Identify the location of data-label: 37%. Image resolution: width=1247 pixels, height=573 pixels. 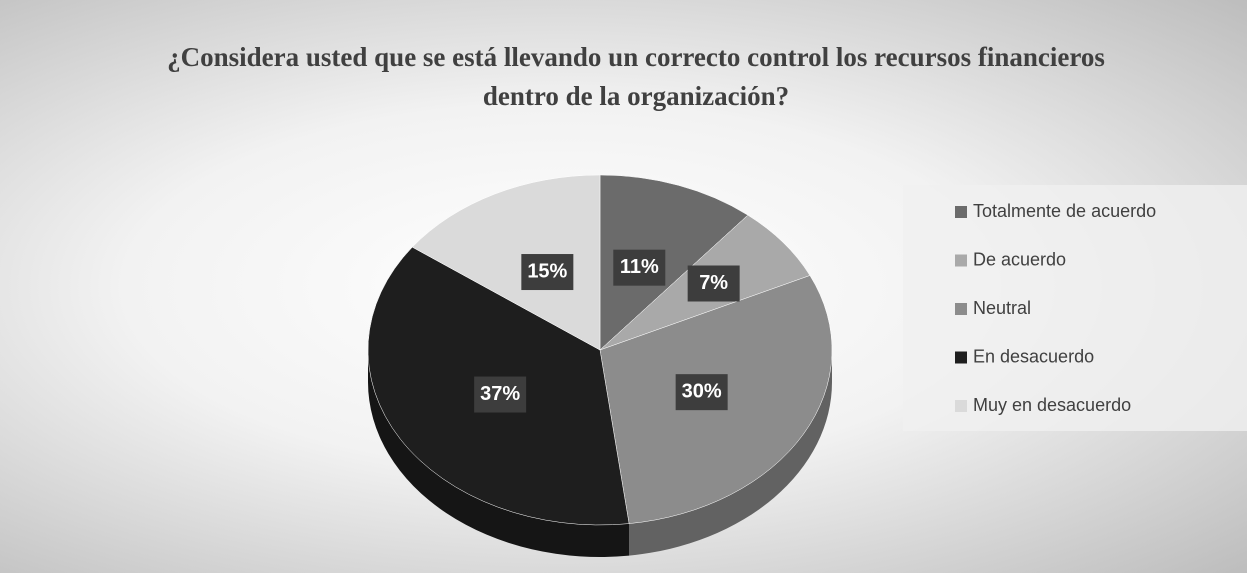
(500, 394).